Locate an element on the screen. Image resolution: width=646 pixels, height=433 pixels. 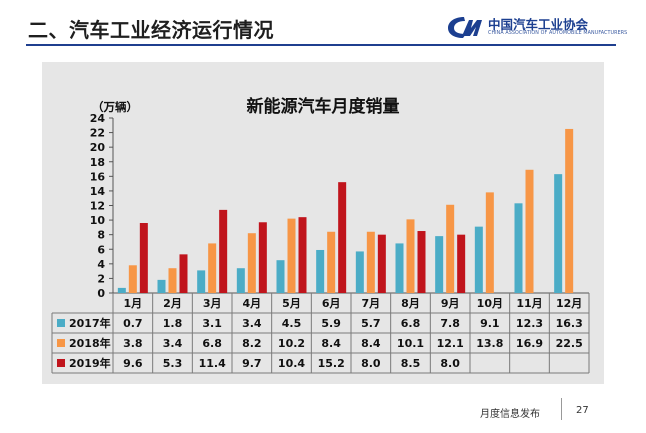
data-label: 16.3 is located at coordinates (569, 323).